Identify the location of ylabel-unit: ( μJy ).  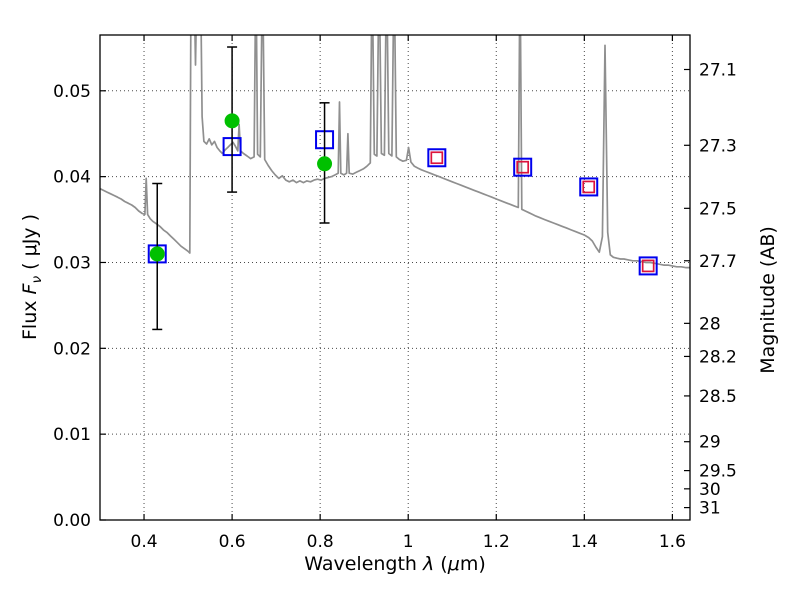
(30, 244).